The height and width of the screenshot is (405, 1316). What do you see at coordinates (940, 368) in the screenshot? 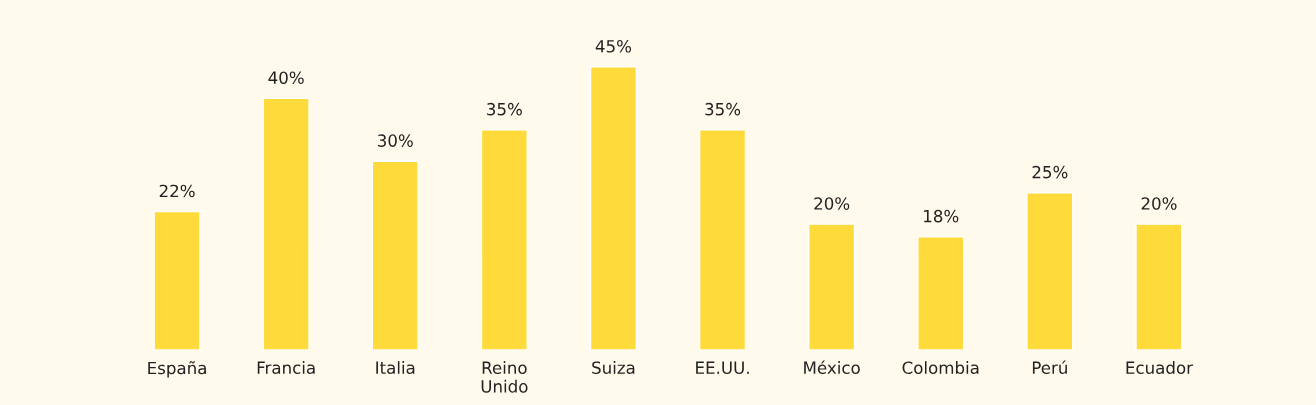
I see `x-tick-label: Colombia` at bounding box center [940, 368].